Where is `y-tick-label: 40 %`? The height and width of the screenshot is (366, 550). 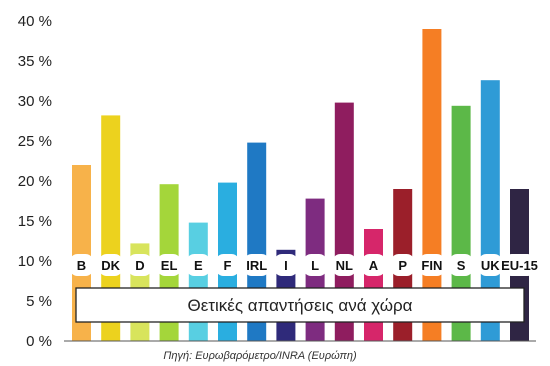
y-tick-label: 40 % is located at coordinates (35, 21).